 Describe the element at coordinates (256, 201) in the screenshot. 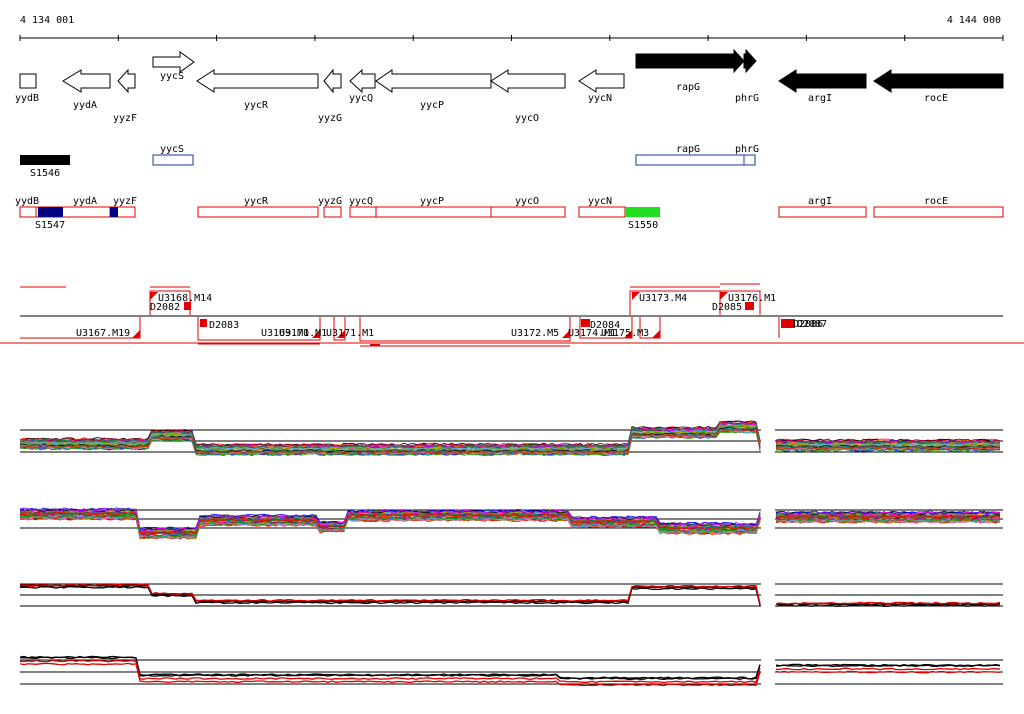

I see `red-label-yycR: yycR` at that location.